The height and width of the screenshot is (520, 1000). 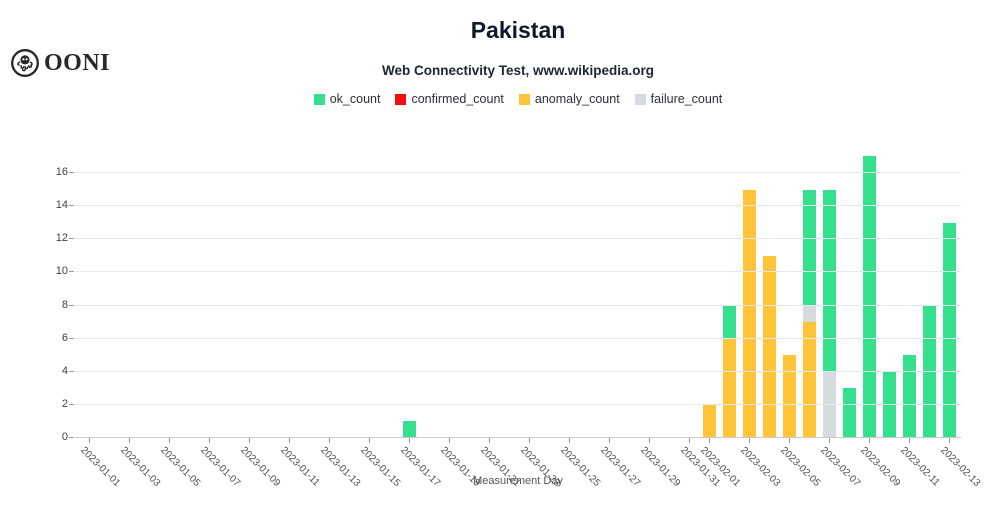 What do you see at coordinates (409, 429) in the screenshot?
I see `bar-2023-01-17-ok_count` at bounding box center [409, 429].